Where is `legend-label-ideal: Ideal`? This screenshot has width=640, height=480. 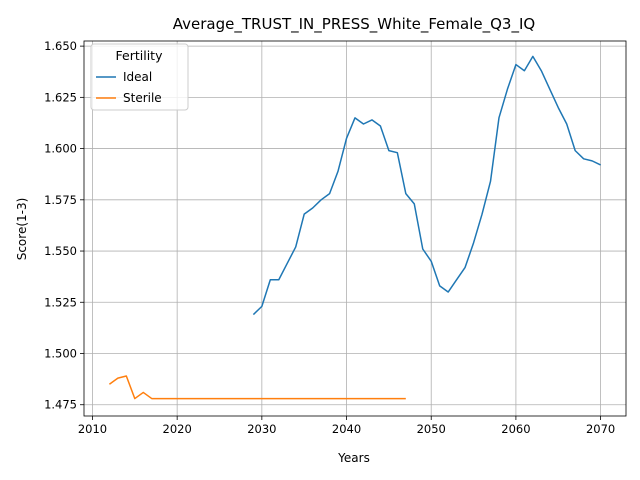
legend-label-ideal: Ideal is located at coordinates (137, 77).